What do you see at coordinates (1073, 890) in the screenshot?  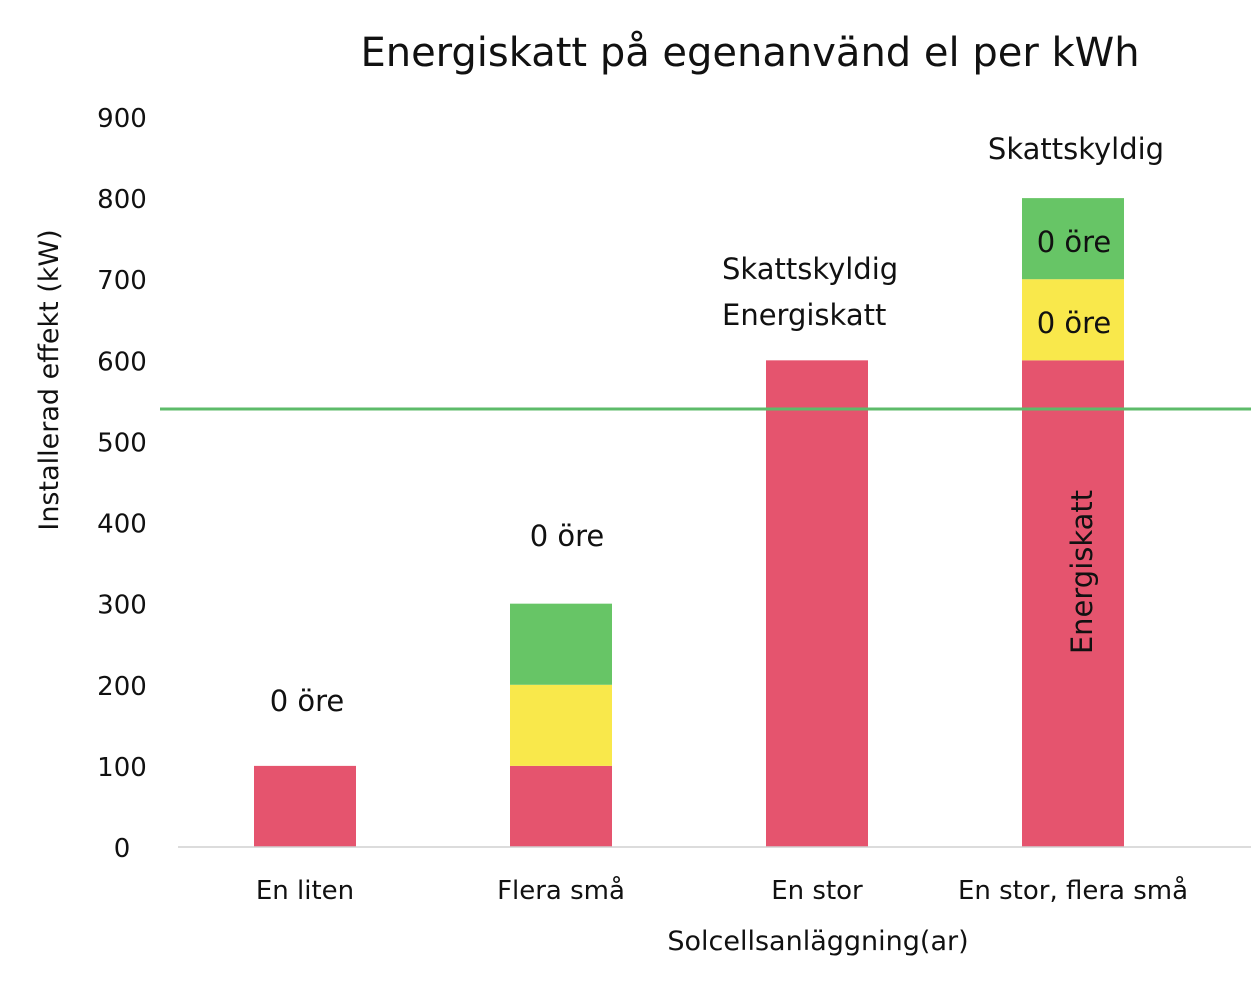 I see `x-tick-label: En stor, flera små` at bounding box center [1073, 890].